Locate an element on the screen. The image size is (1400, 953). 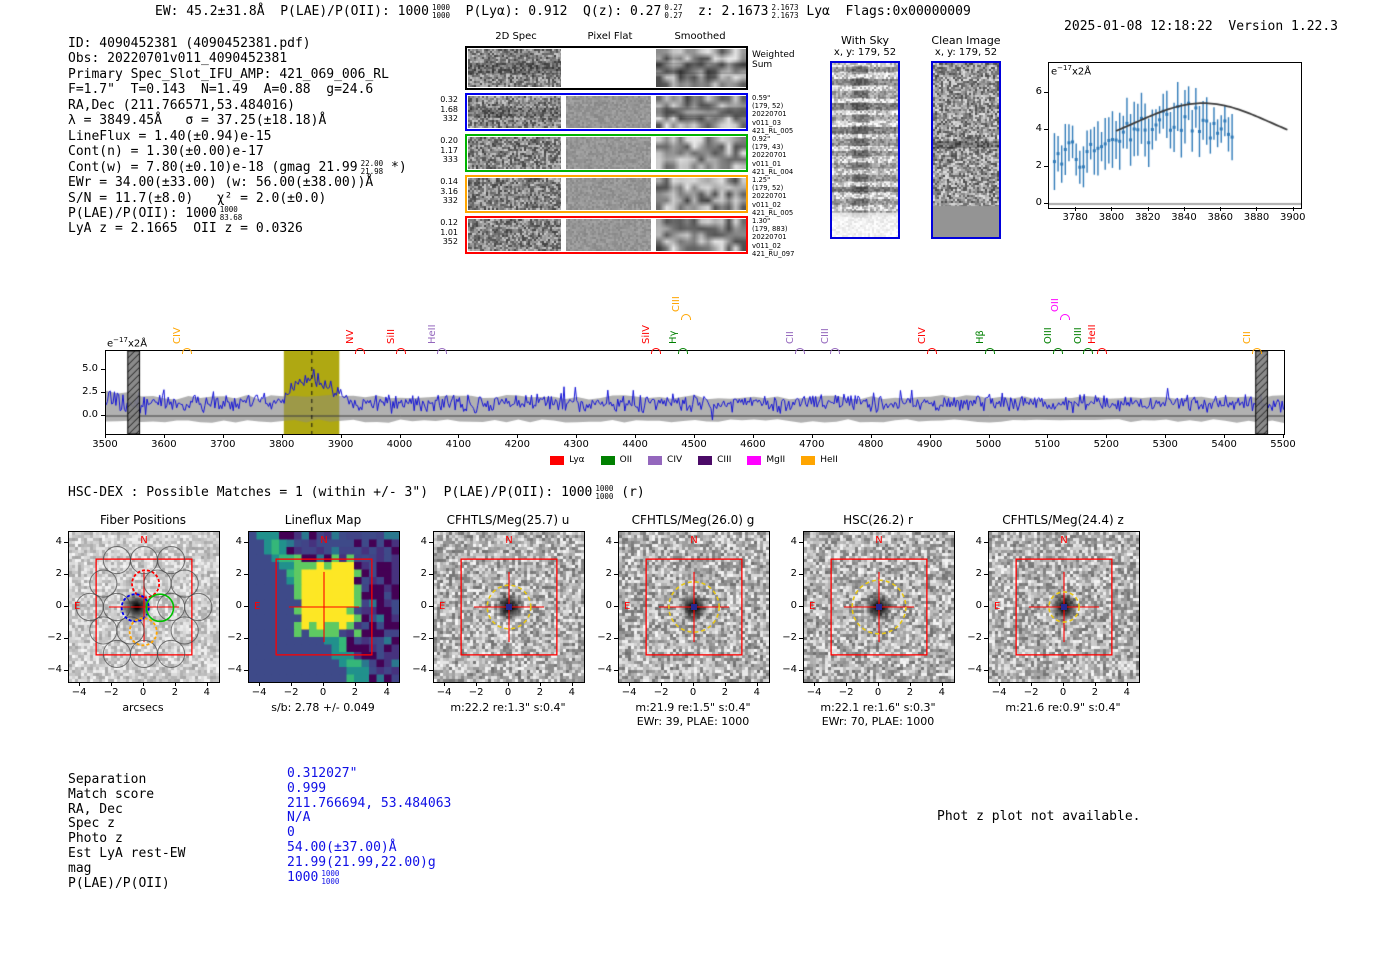
match-row-label: Match score is located at coordinates (111, 794).